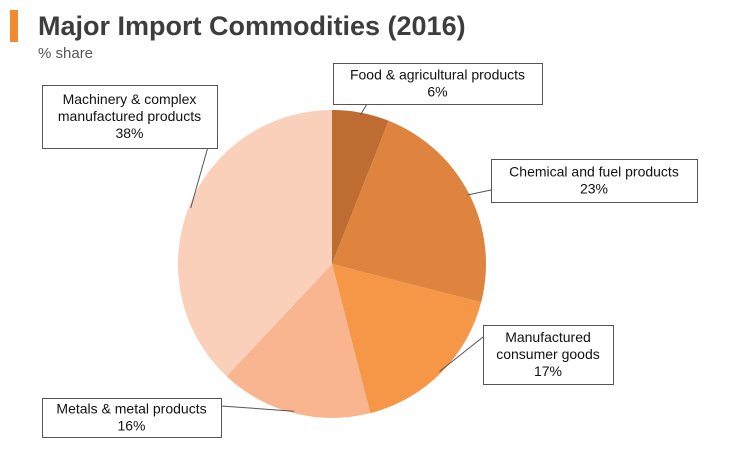 The height and width of the screenshot is (450, 737). Describe the element at coordinates (437, 92) in the screenshot. I see `slice-value-label: 6%` at that location.